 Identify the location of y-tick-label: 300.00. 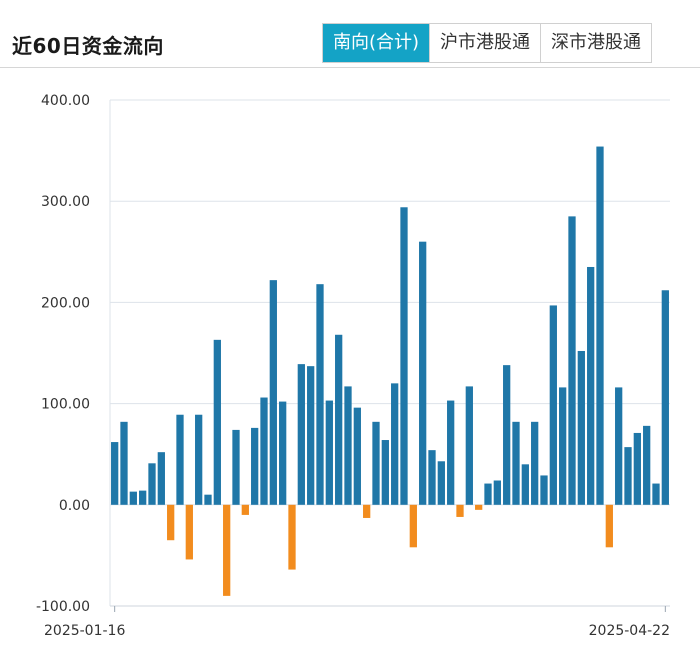
(65, 202).